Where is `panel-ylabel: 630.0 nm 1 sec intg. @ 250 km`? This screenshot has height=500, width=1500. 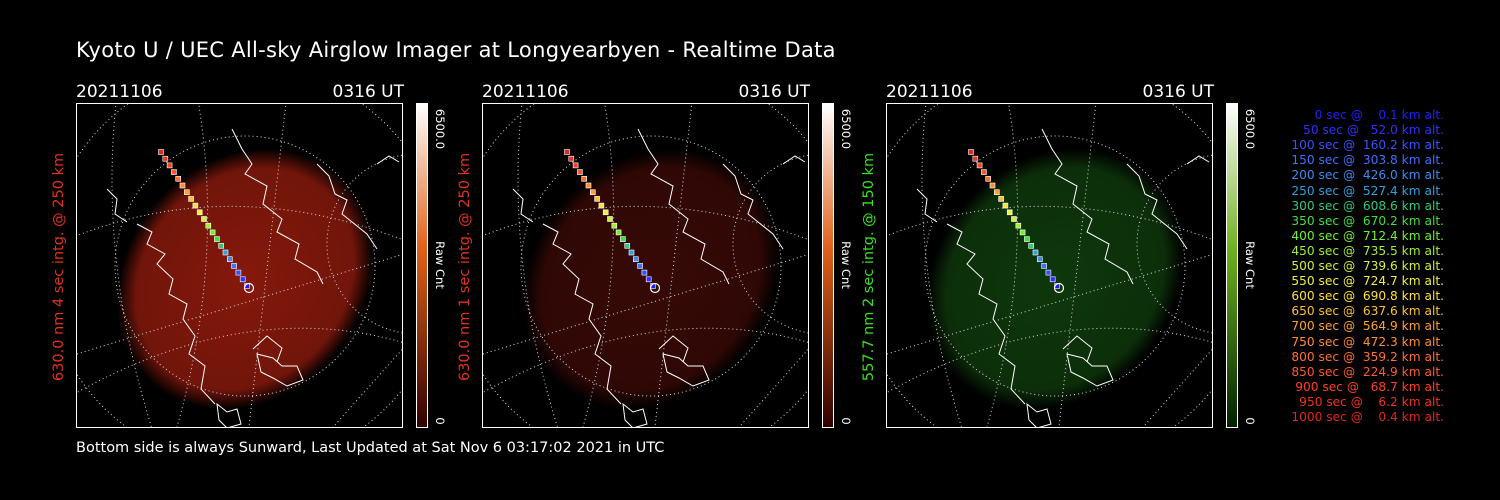 panel-ylabel: 630.0 nm 1 sec intg. @ 250 km is located at coordinates (465, 266).